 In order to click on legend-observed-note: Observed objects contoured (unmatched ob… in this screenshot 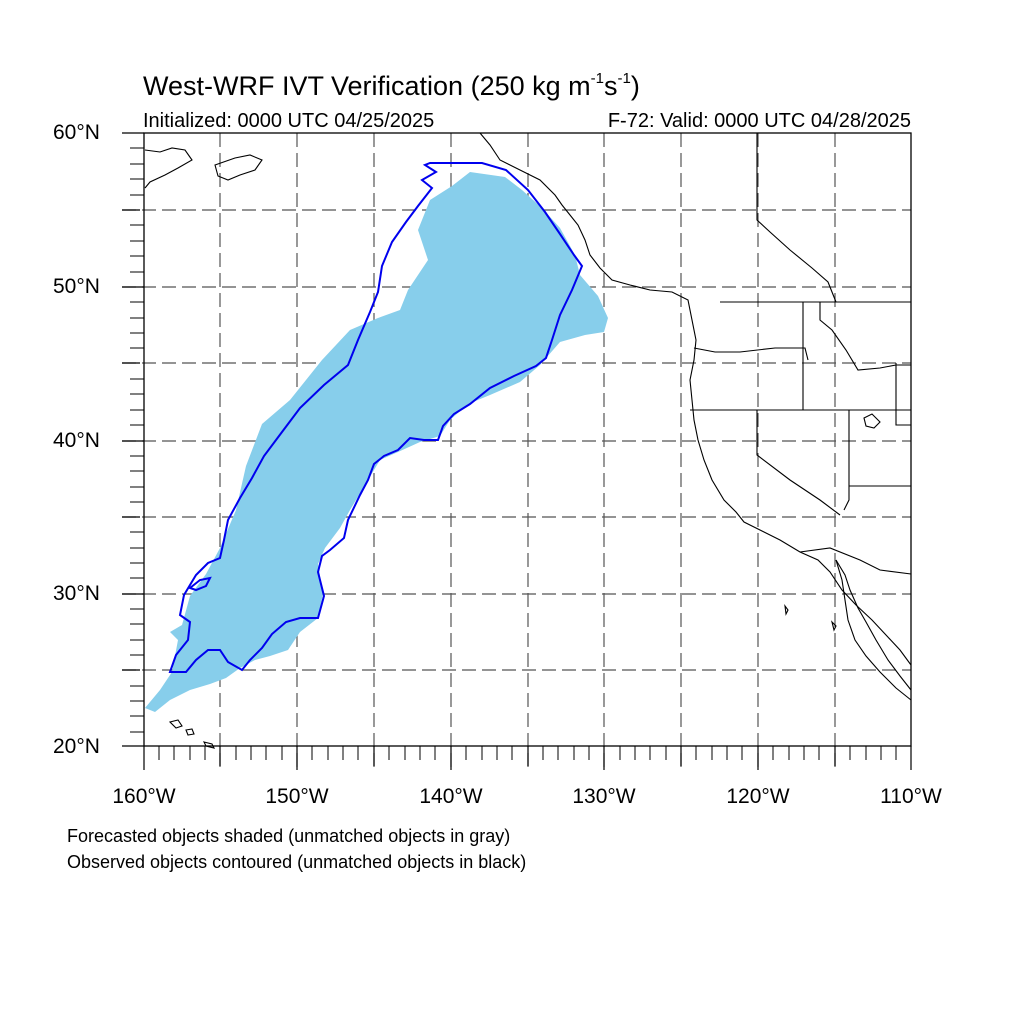, I will do `click(297, 862)`.